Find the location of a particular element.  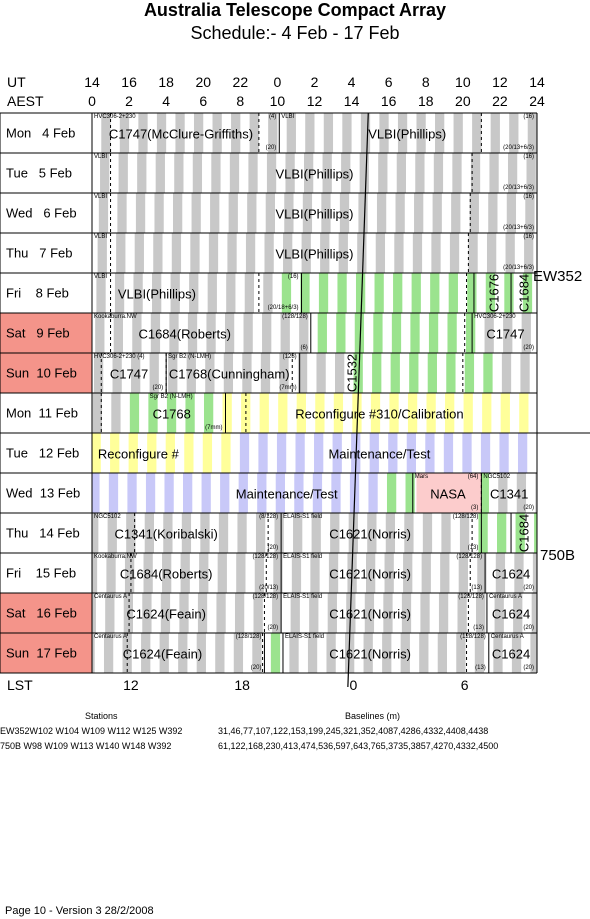

day-label-text: Mon 4 Feb is located at coordinates (41, 133).